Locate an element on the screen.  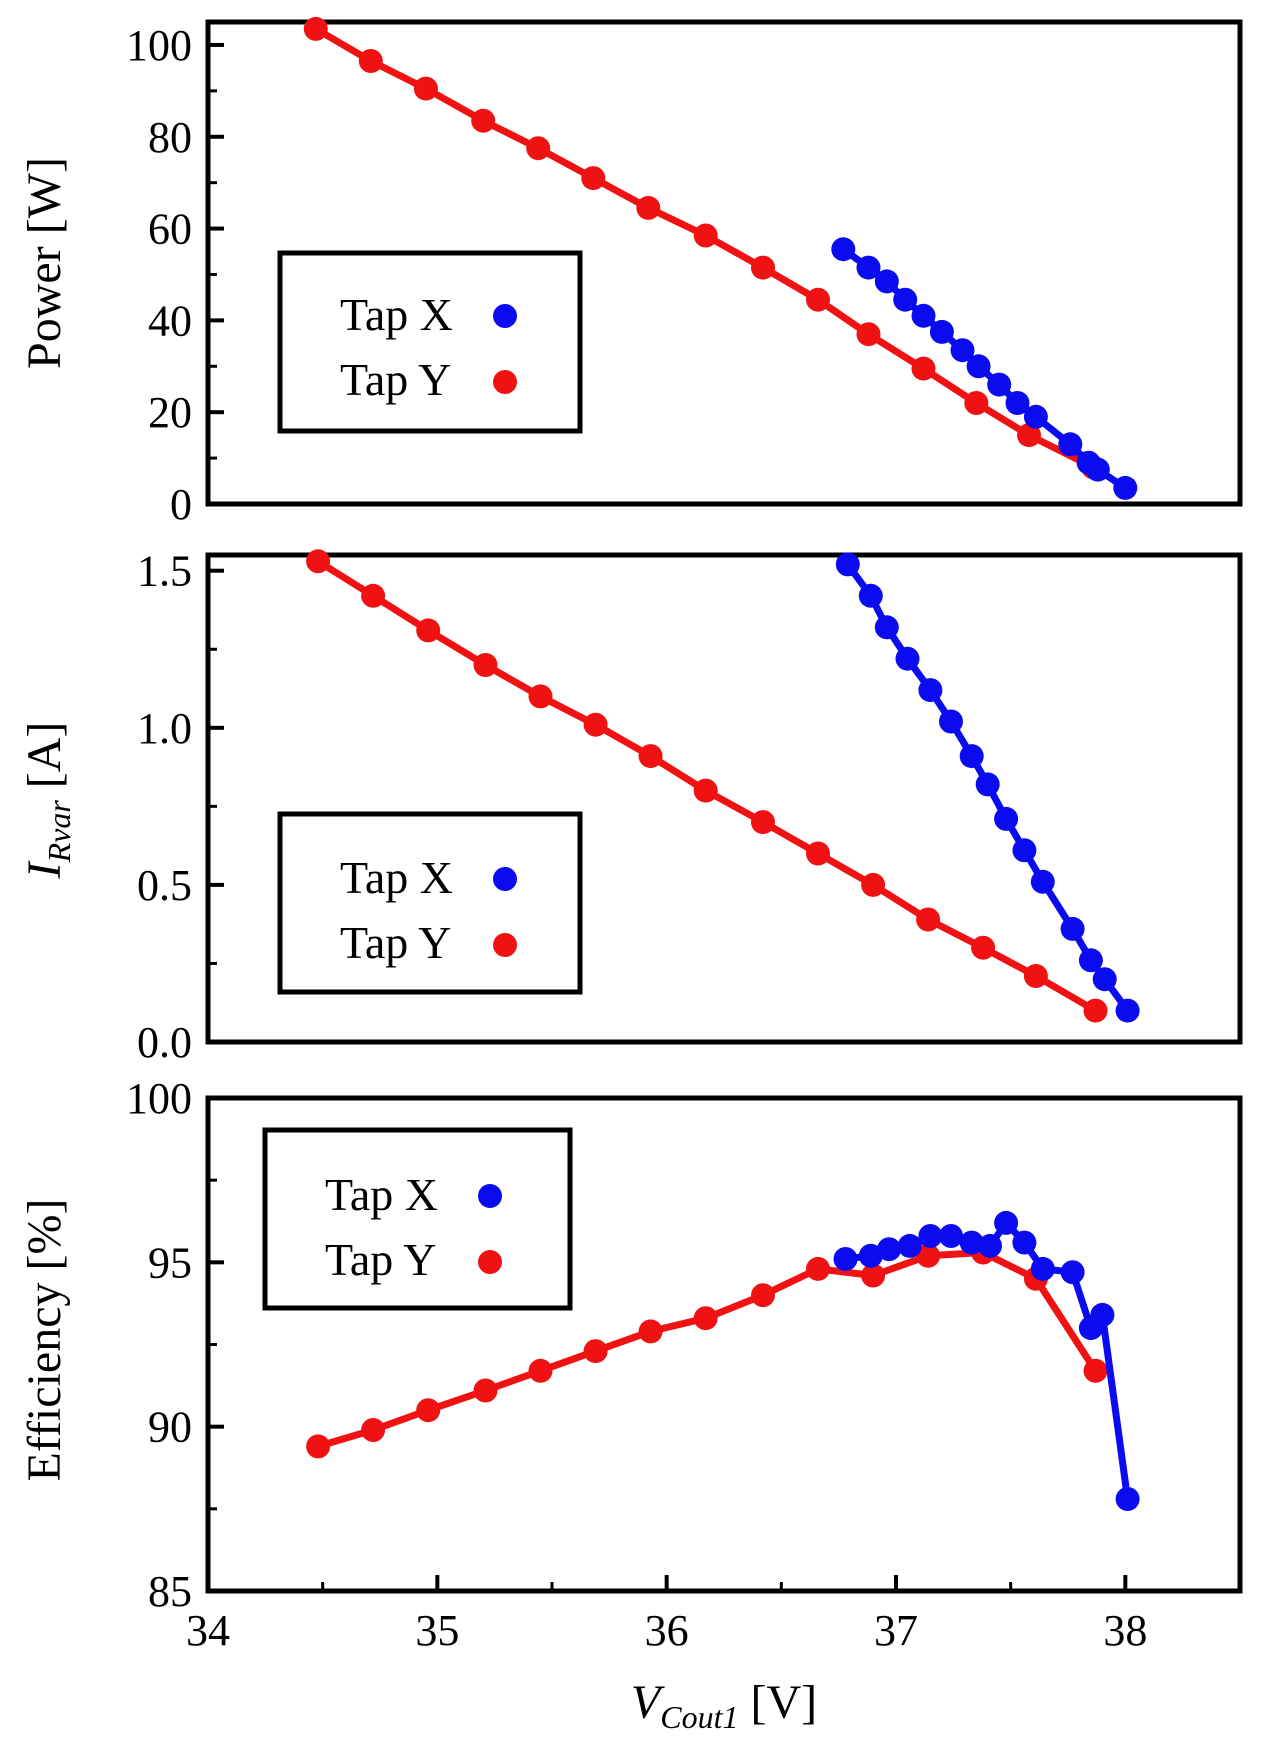
efficiency-xtick-label: 37 is located at coordinates (896, 1630).